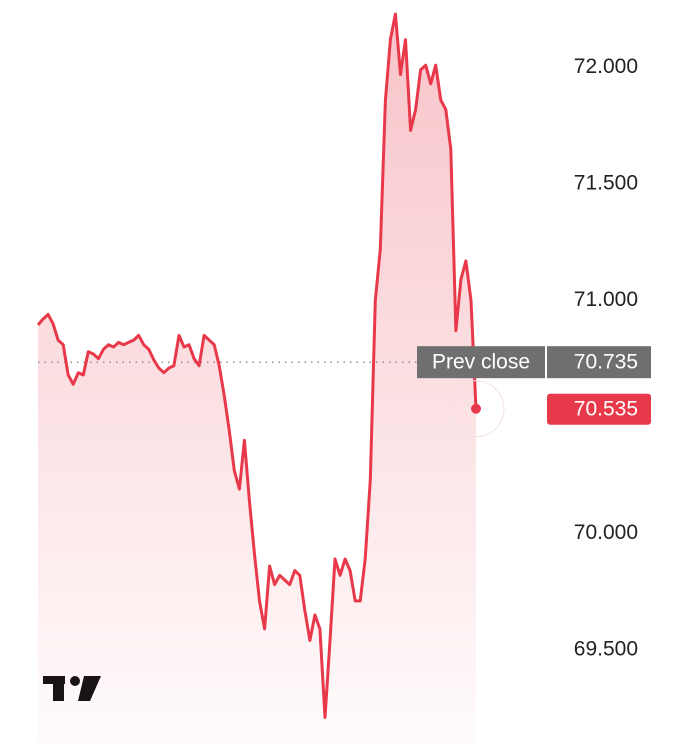 The width and height of the screenshot is (700, 748). I want to click on ref-label: Prev close, so click(481, 362).